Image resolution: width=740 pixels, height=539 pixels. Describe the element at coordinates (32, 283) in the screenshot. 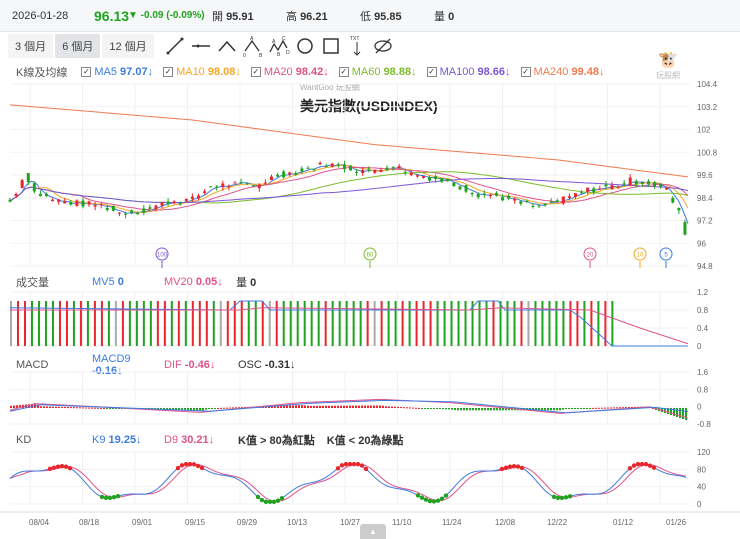

I see `volume-section-label: 成交量` at that location.